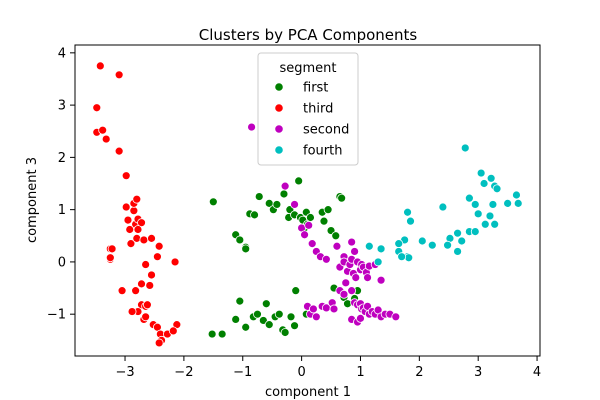 The image size is (600, 400). What do you see at coordinates (61, 184) in the screenshot?
I see `y-axis: −1 0 1 2 3 4` at bounding box center [61, 184].